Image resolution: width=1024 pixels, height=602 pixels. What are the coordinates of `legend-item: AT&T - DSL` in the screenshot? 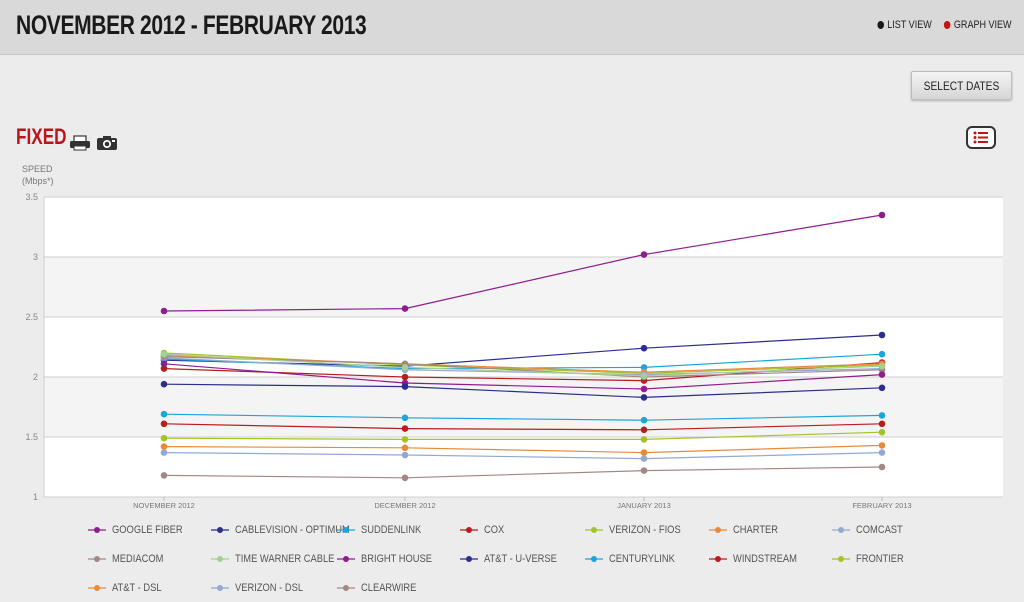 It's located at (129, 588).